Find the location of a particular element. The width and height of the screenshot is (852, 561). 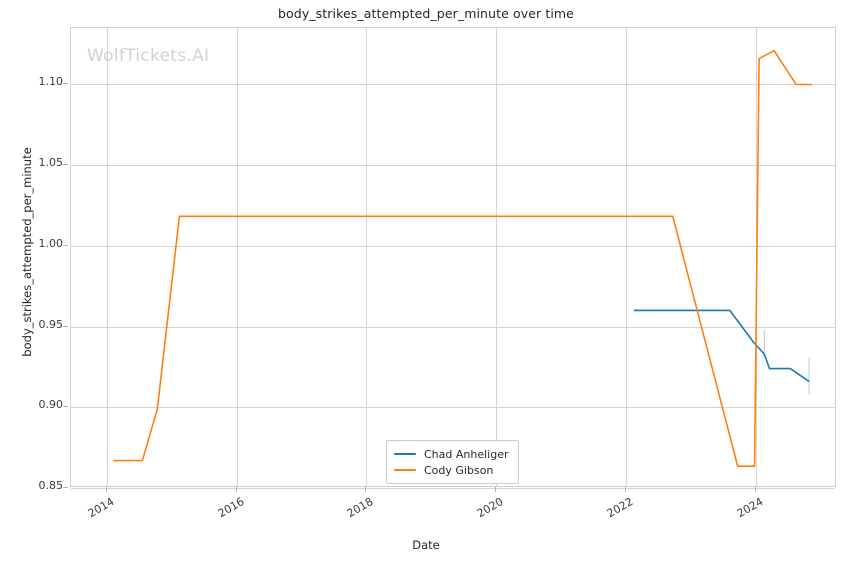

legend-item: Chad Anheliger is located at coordinates (451, 454).